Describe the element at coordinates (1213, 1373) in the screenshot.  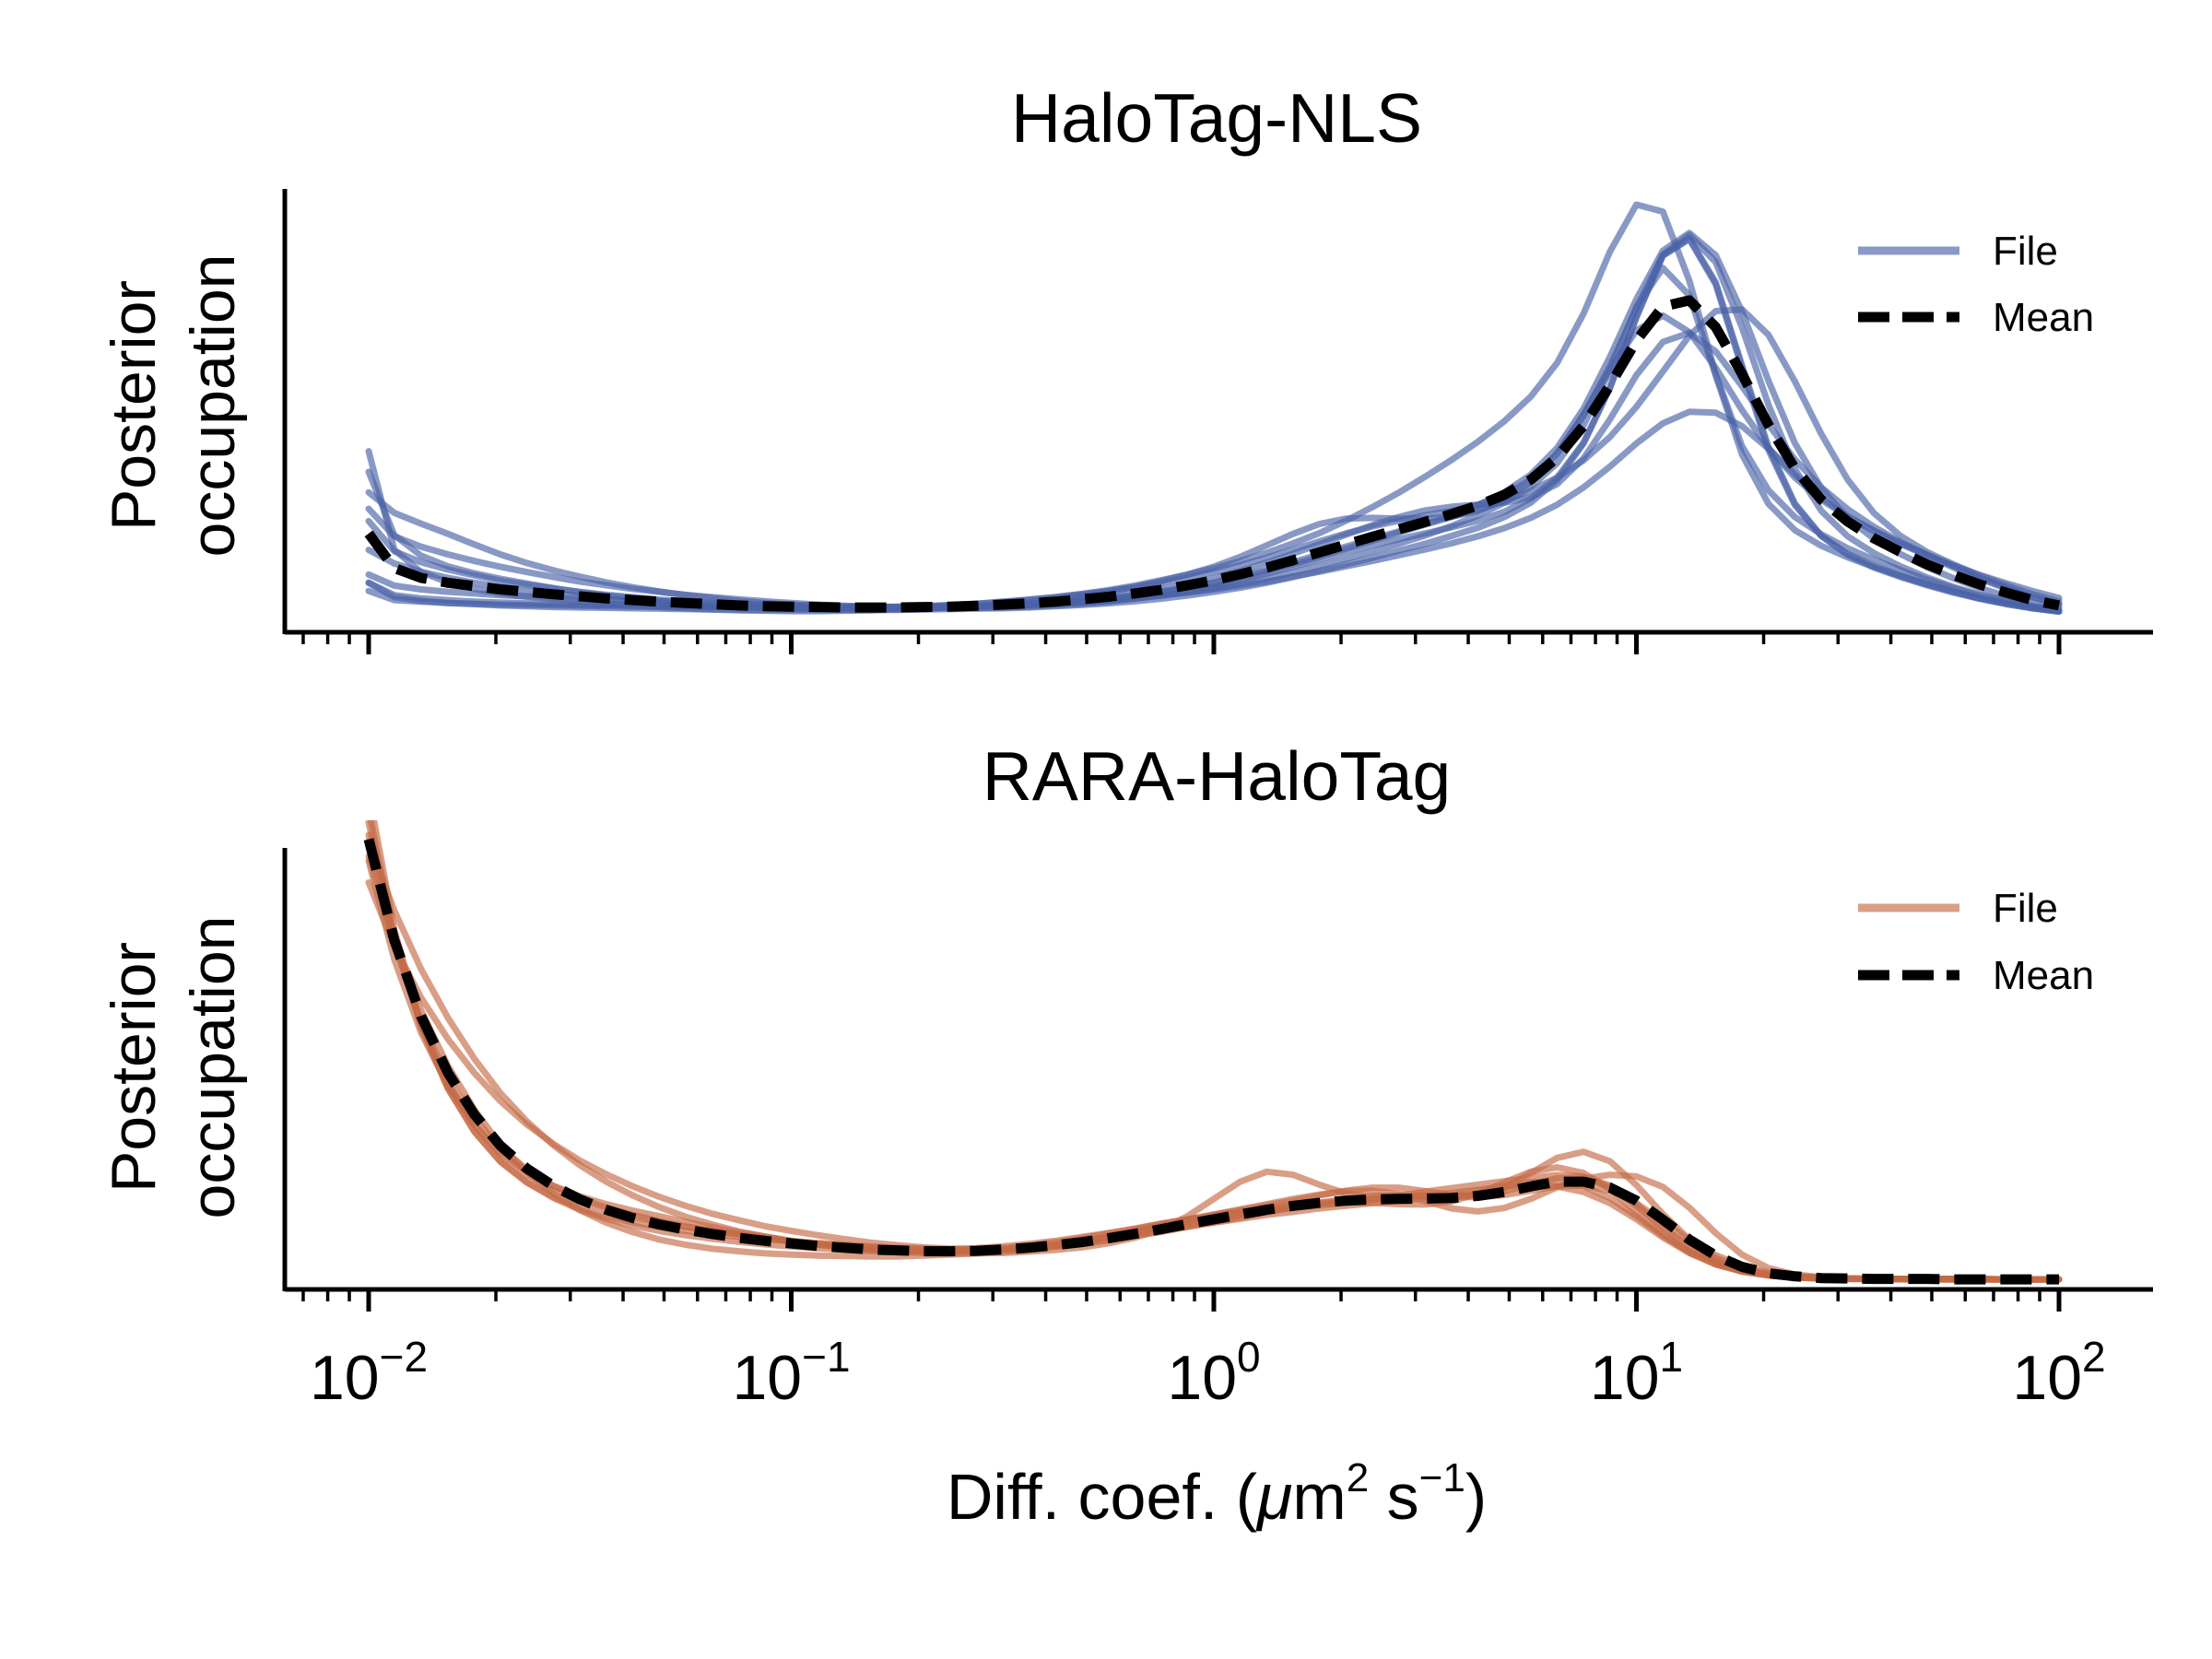
I see `x-tick-label: 10⁰` at that location.